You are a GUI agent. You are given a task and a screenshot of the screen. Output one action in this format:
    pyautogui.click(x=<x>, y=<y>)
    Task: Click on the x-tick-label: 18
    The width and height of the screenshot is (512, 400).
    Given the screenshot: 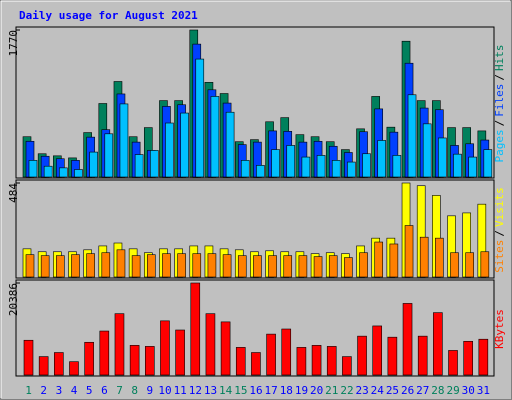 What is the action you would take?
    pyautogui.click(x=286, y=390)
    